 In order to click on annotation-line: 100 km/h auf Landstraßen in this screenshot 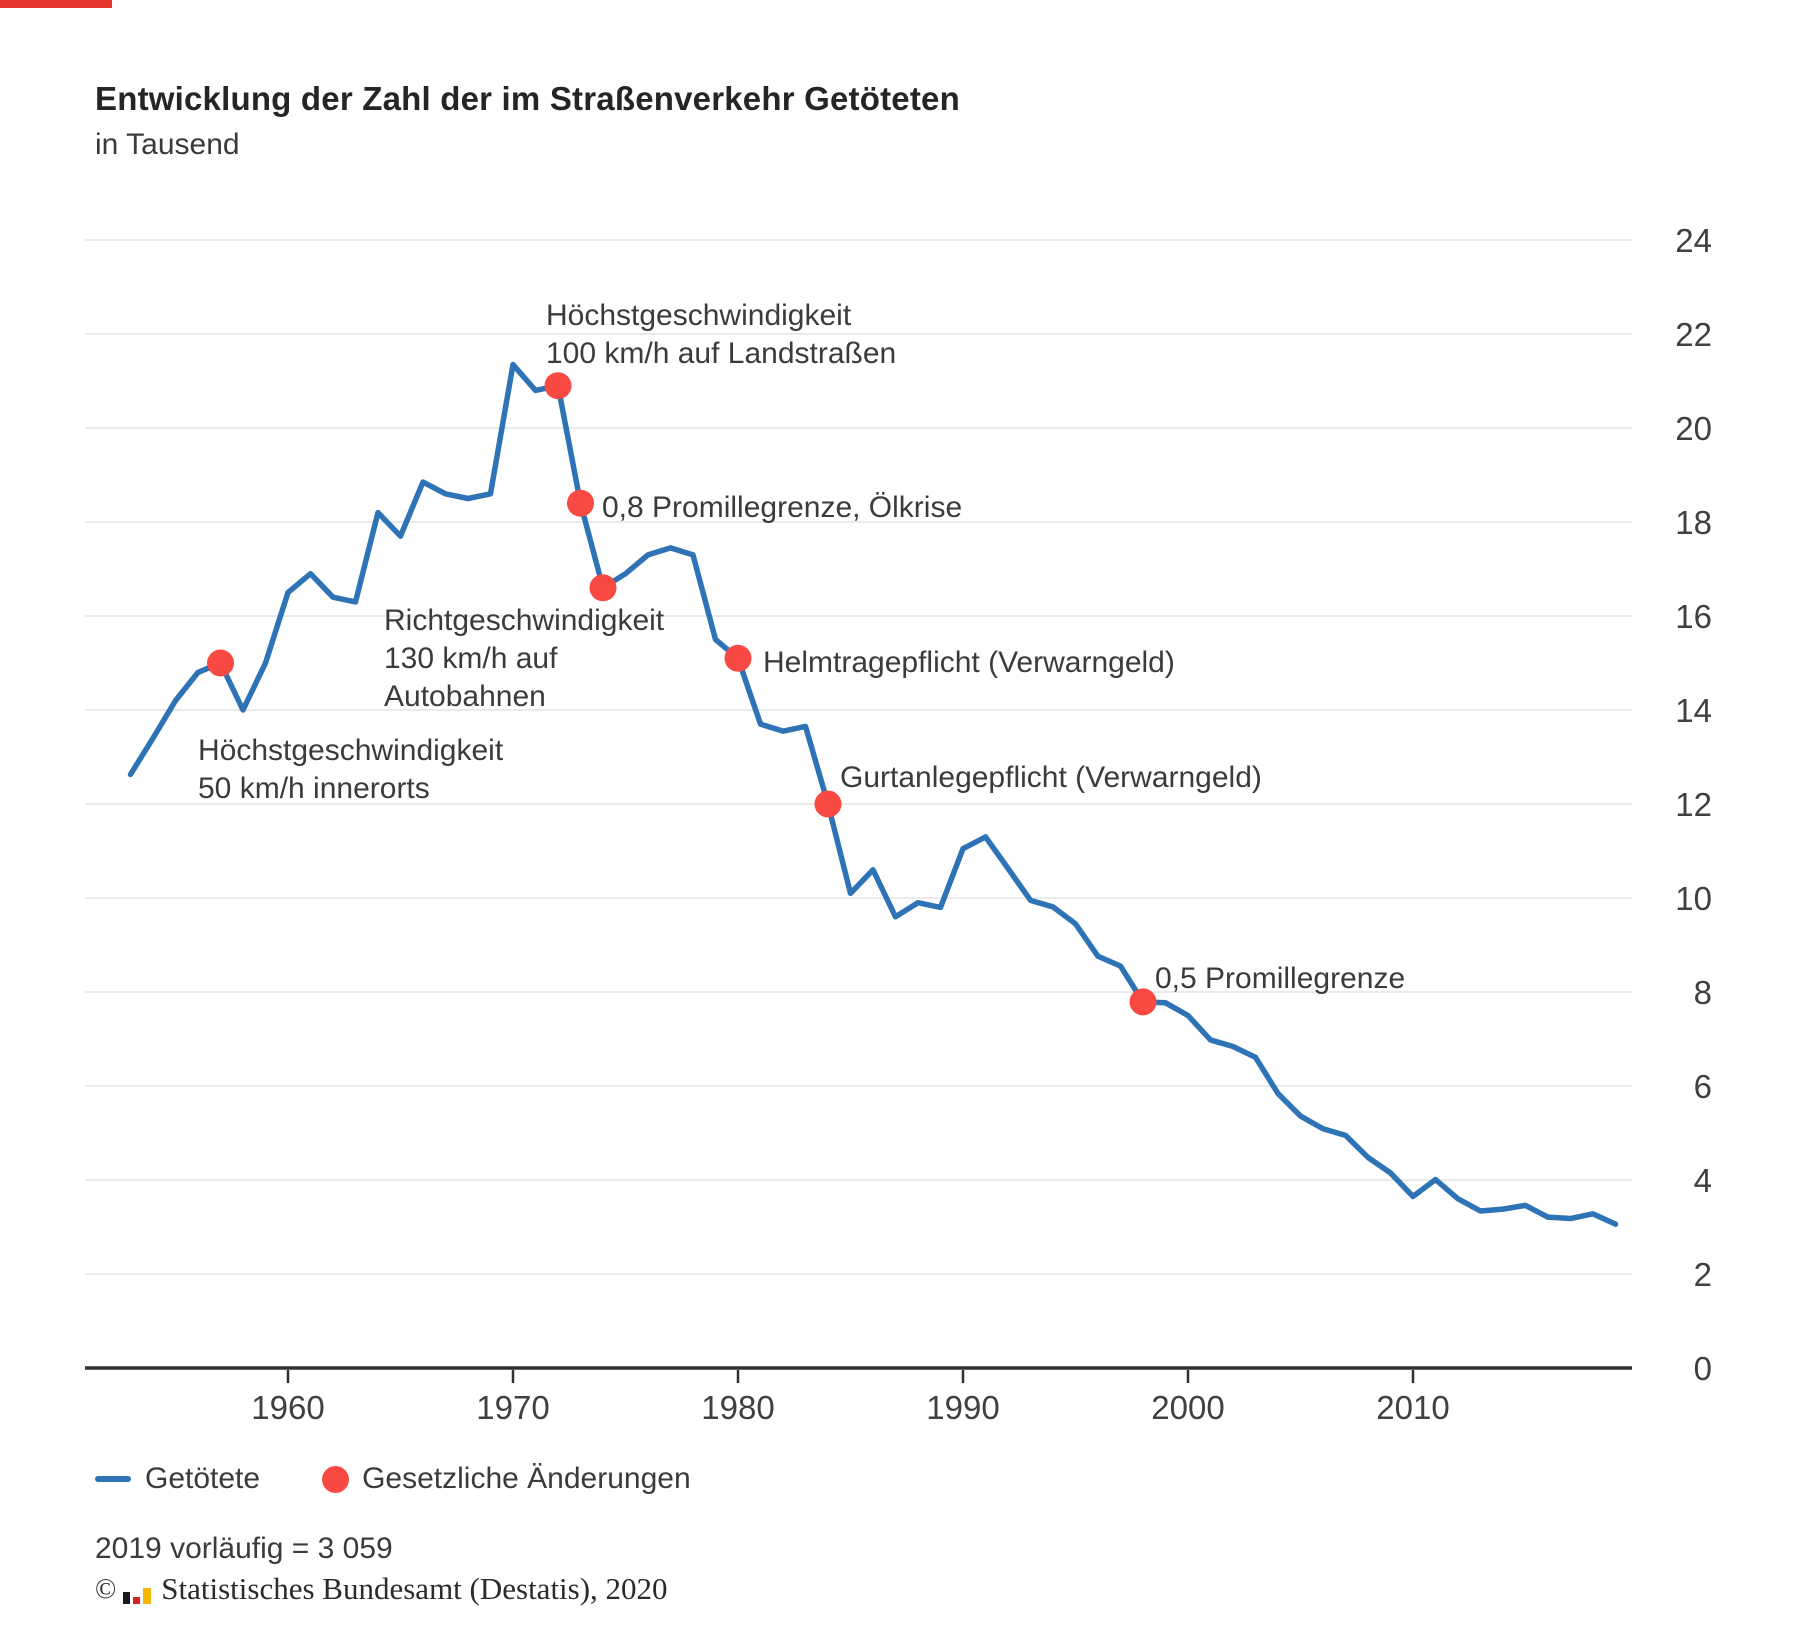, I will do `click(721, 353)`.